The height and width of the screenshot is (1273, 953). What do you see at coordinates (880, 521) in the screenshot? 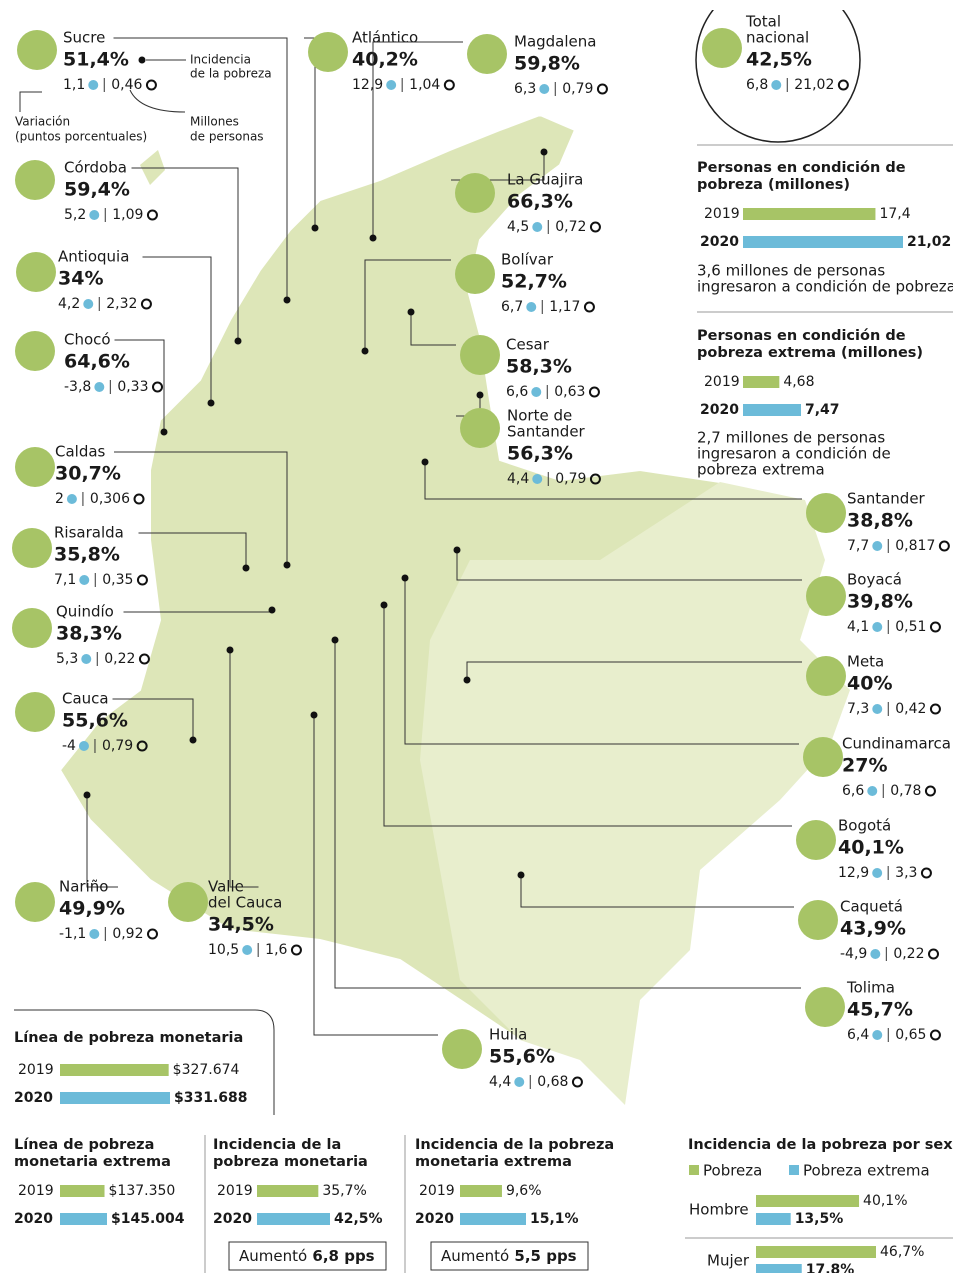
I see `incidence: 38,8%` at bounding box center [880, 521].